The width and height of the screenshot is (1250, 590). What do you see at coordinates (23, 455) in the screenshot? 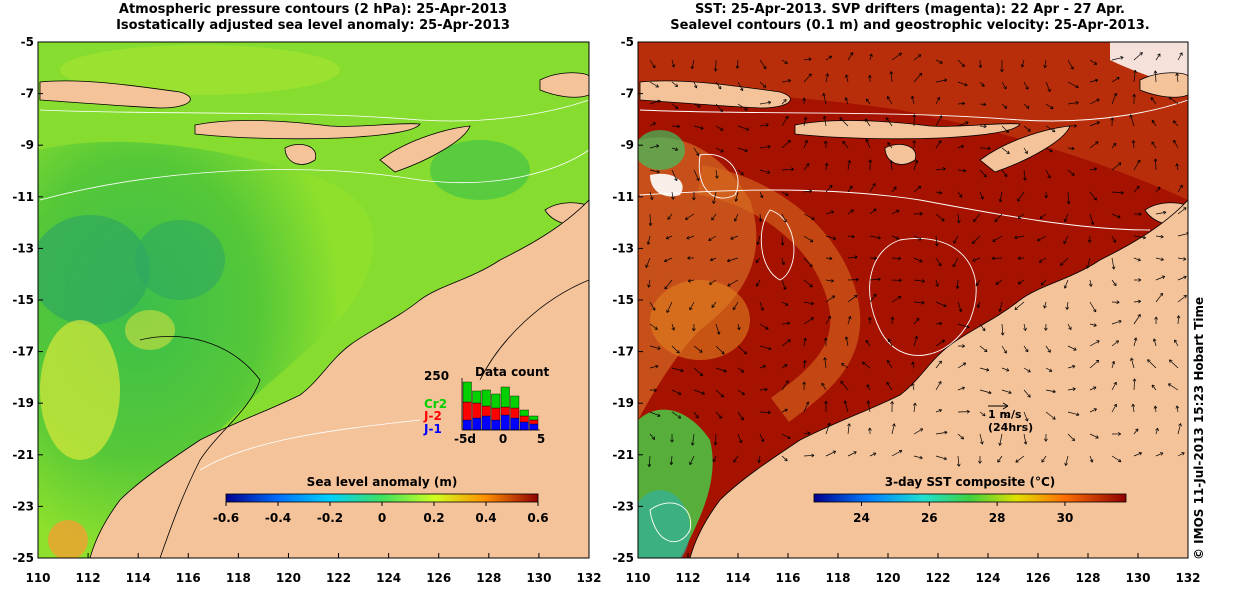
I see `left-ytick: -21` at bounding box center [23, 455].